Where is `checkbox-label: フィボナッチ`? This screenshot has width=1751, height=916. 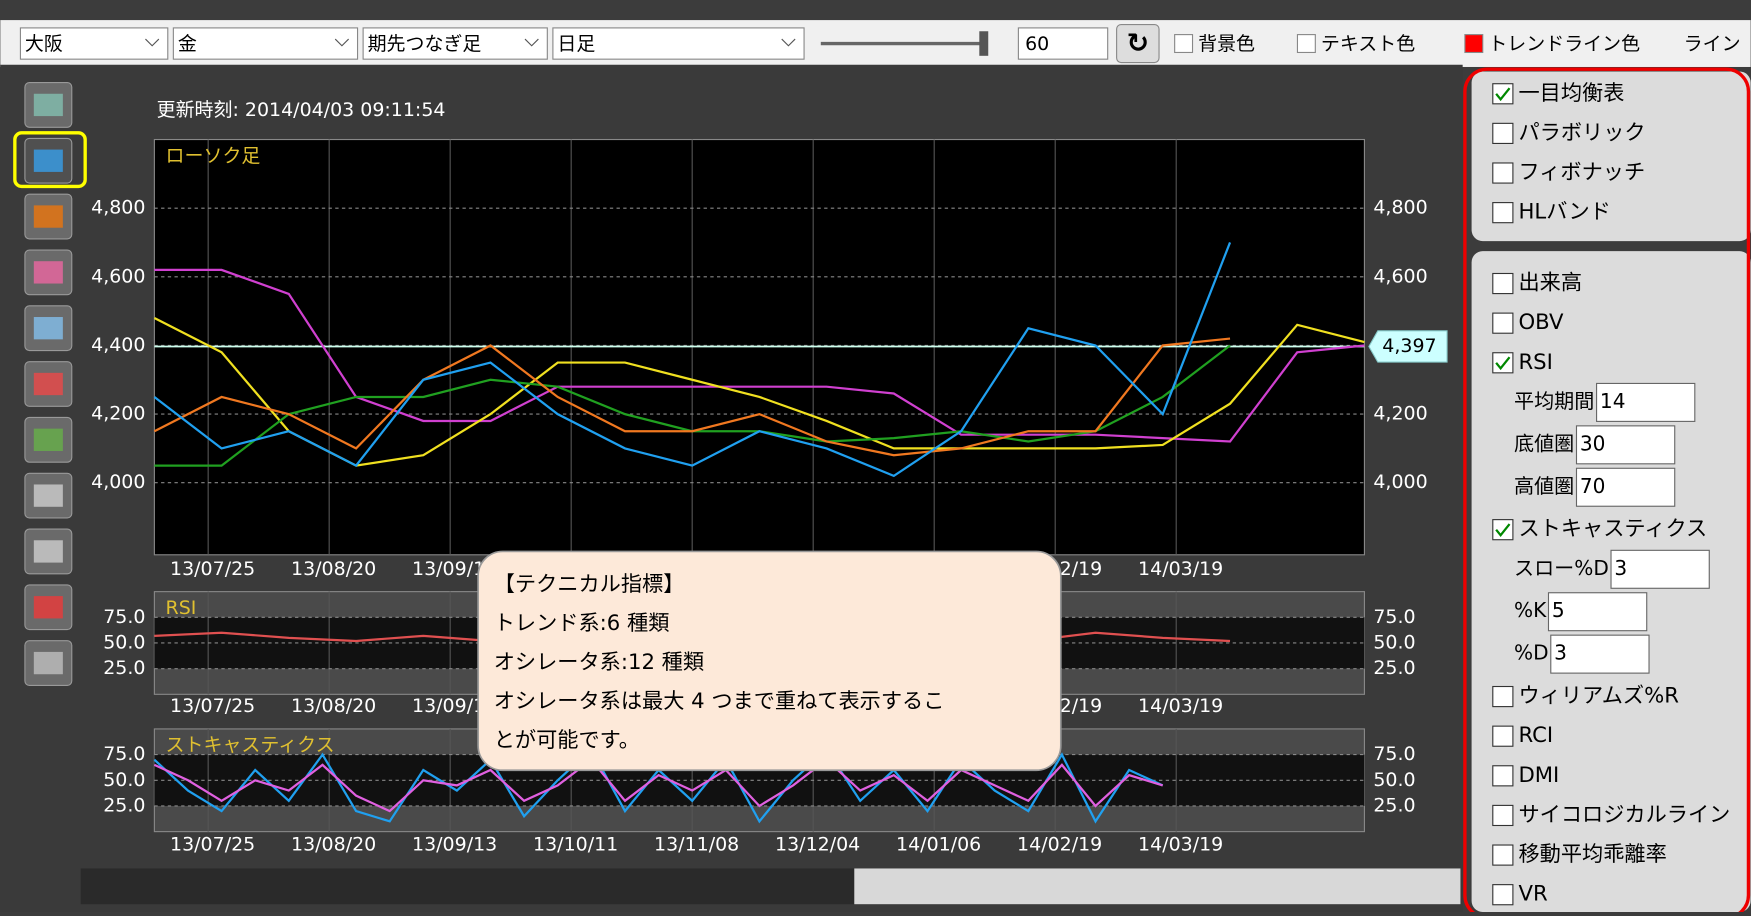
checkbox-label: フィボナッチ is located at coordinates (1581, 171).